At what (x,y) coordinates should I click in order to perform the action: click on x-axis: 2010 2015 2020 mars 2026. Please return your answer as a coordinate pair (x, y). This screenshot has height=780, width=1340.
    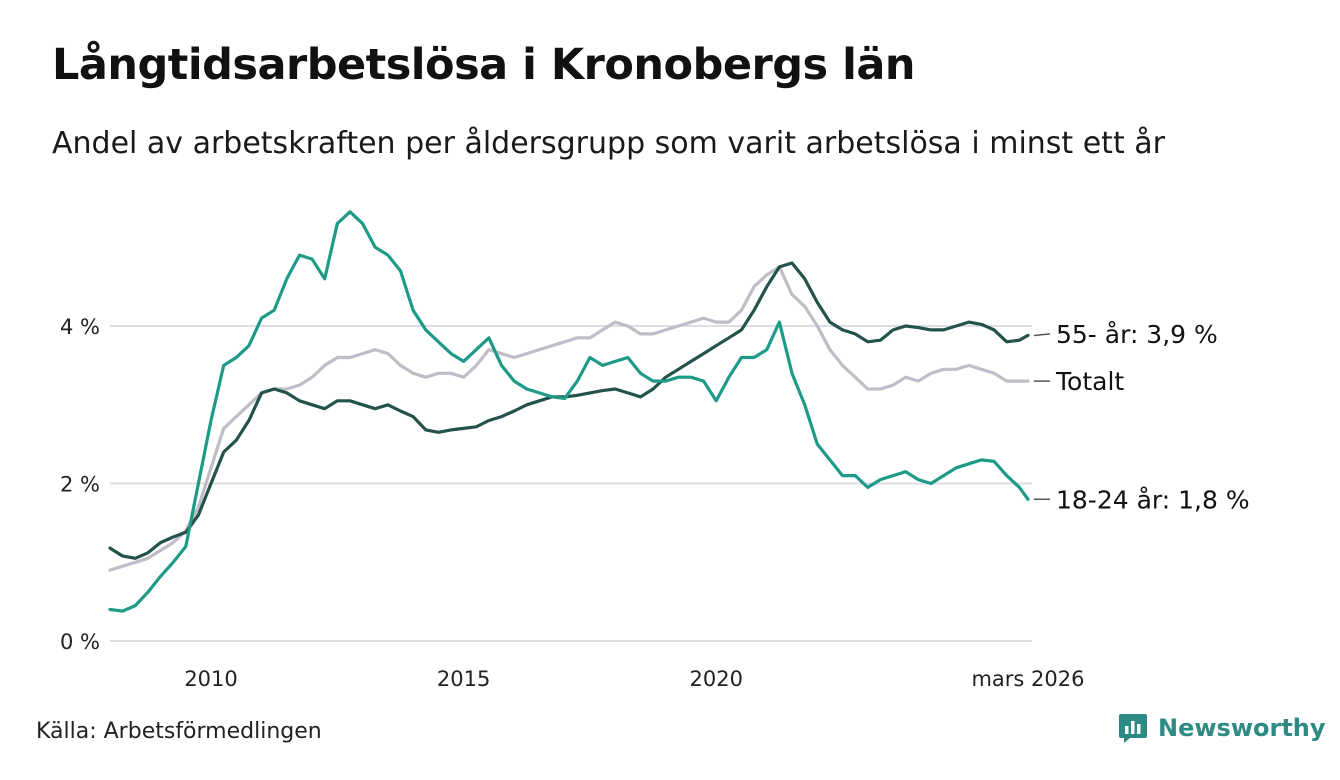
    Looking at the image, I should click on (634, 679).